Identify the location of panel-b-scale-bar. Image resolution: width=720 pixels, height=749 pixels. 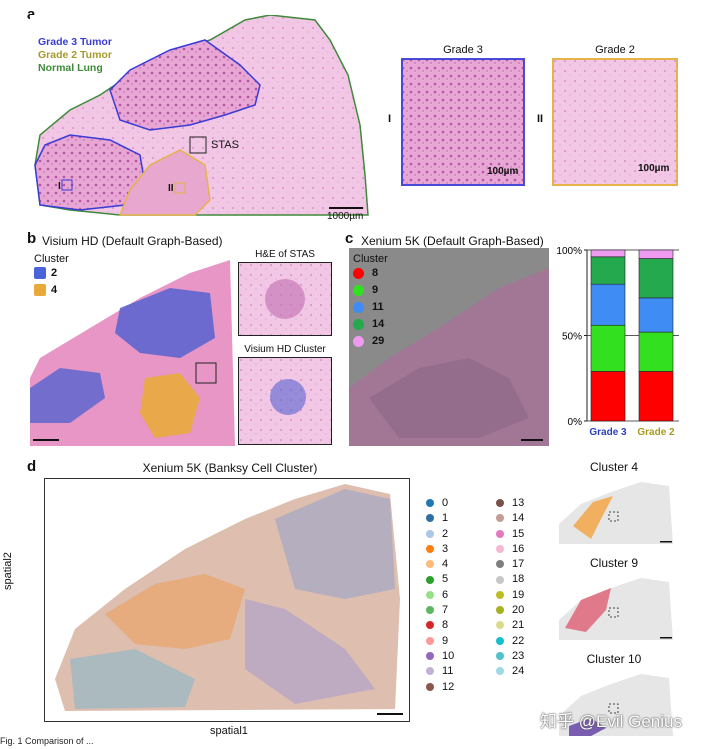
(46, 440).